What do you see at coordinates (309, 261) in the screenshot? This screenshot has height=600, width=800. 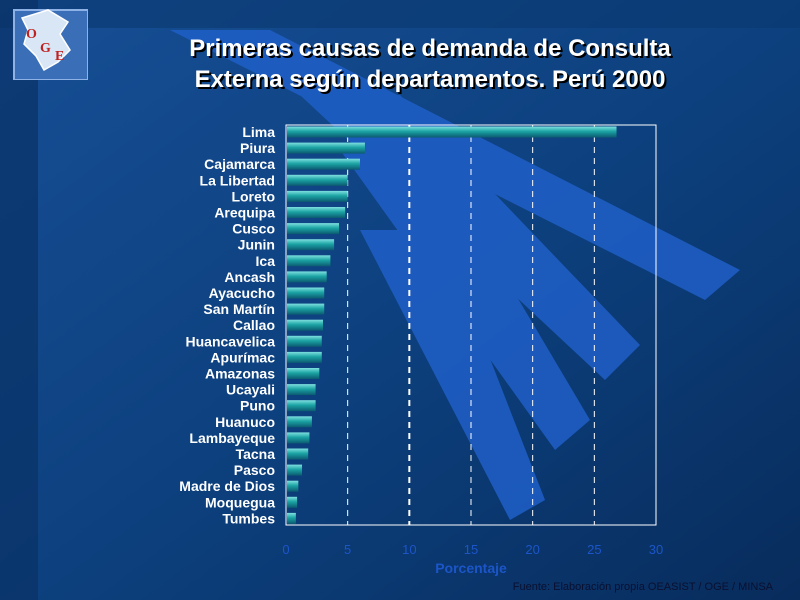 I see `bar-ica` at bounding box center [309, 261].